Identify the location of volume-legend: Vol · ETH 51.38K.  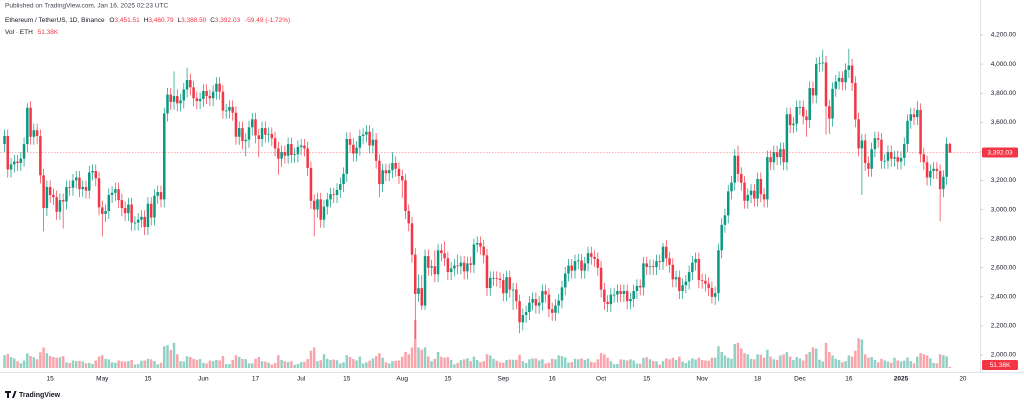
(32, 32).